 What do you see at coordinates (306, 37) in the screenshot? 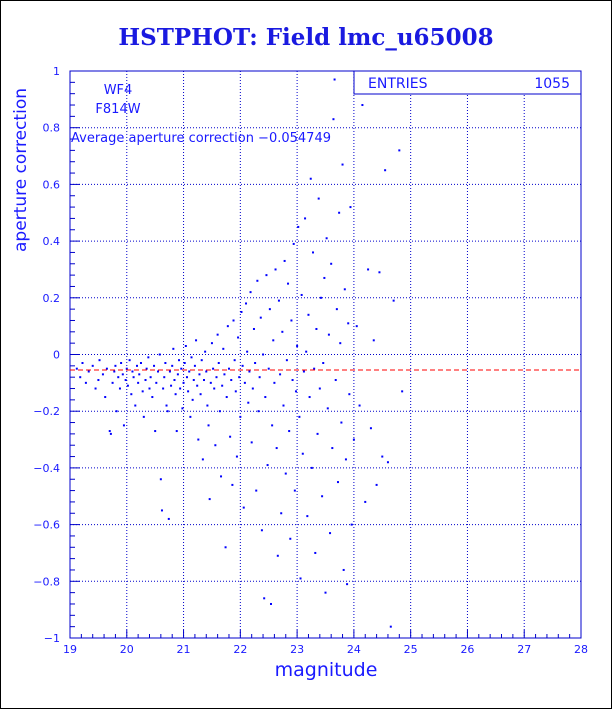
I see `chart-title: HSTPHOT: Field lmc_u65008` at bounding box center [306, 37].